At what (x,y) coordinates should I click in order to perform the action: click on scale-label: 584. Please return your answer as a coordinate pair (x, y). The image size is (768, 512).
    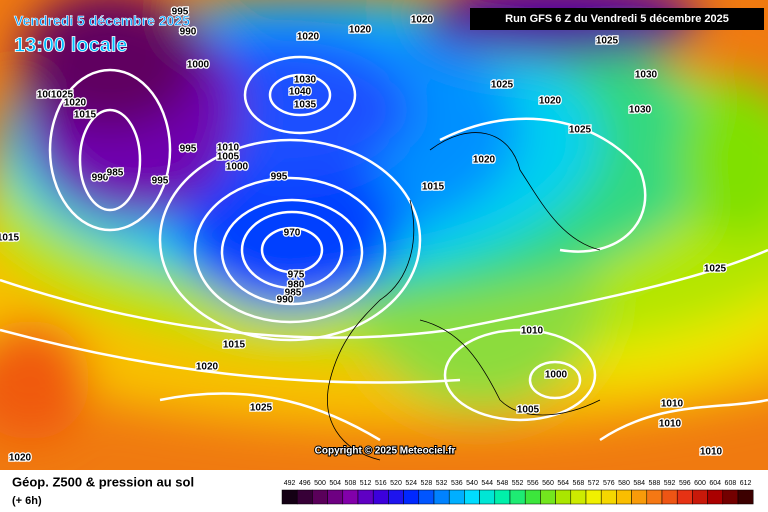
    Looking at the image, I should click on (639, 483).